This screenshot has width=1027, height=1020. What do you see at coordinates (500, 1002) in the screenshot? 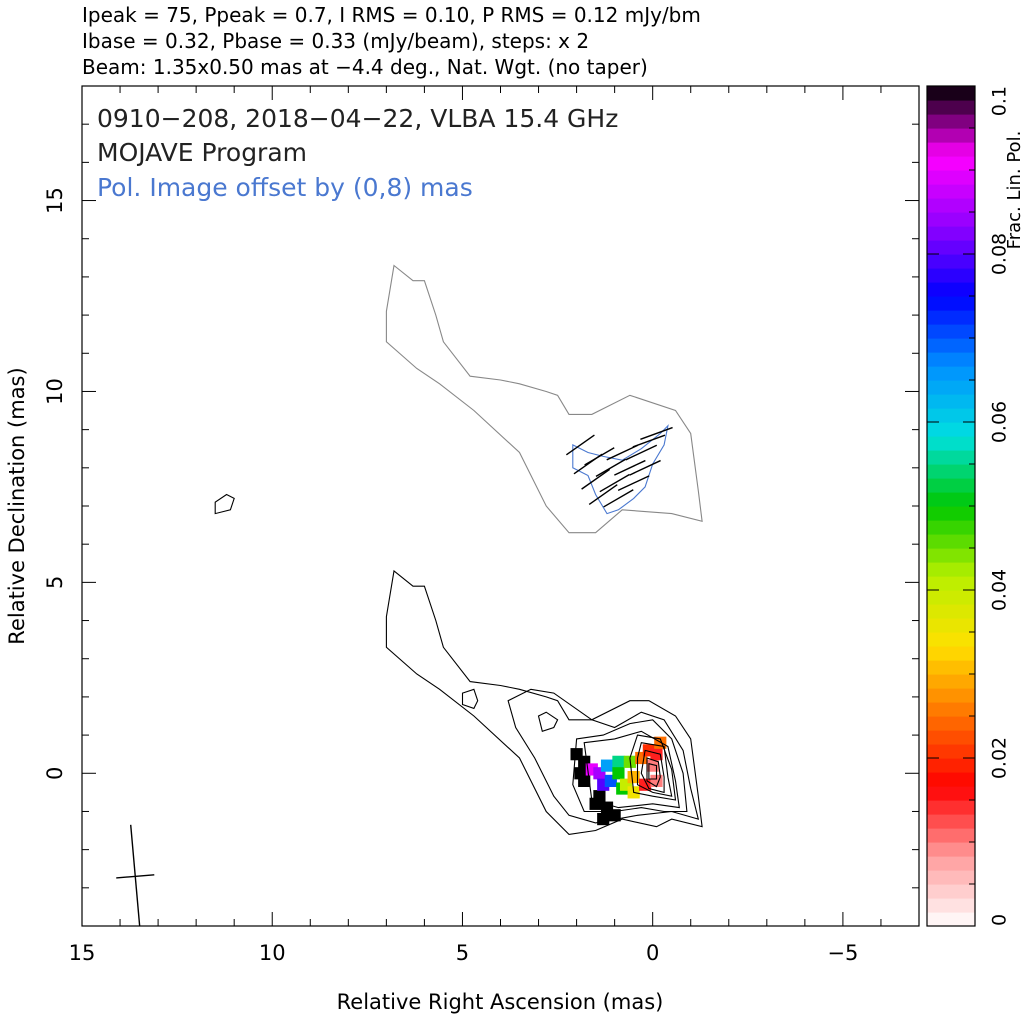
I see `x-axis-title: Relative Right Ascension (mas)` at bounding box center [500, 1002].